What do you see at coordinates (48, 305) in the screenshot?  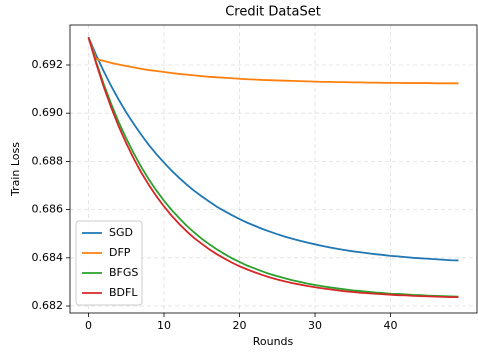 I see `y-tick-label: 0.682` at bounding box center [48, 305].